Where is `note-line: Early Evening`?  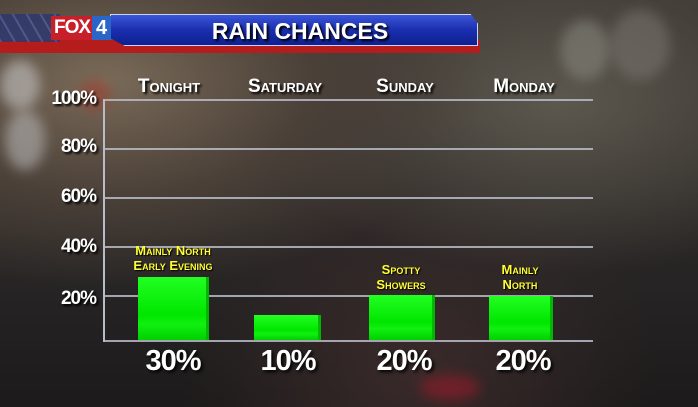 note-line: Early Evening is located at coordinates (173, 265).